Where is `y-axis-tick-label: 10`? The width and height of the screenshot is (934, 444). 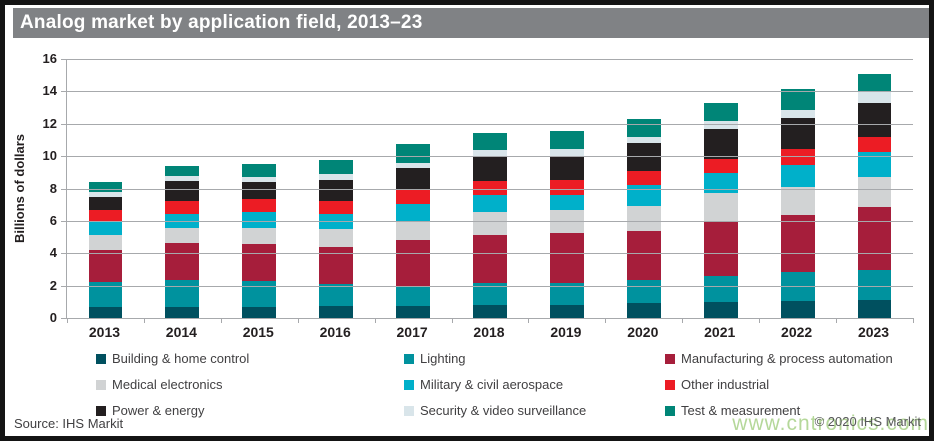 y-axis-tick-label: 10 is located at coordinates (49, 156).